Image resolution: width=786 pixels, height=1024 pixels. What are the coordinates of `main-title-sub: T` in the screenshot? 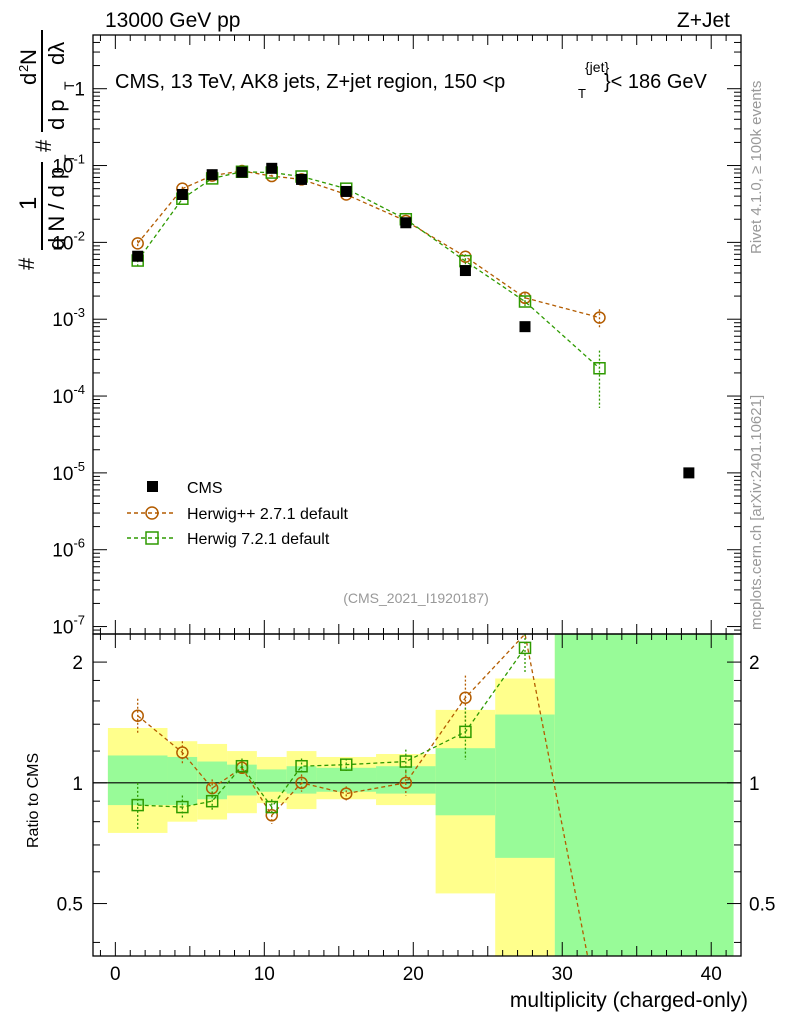 It's located at (582, 93).